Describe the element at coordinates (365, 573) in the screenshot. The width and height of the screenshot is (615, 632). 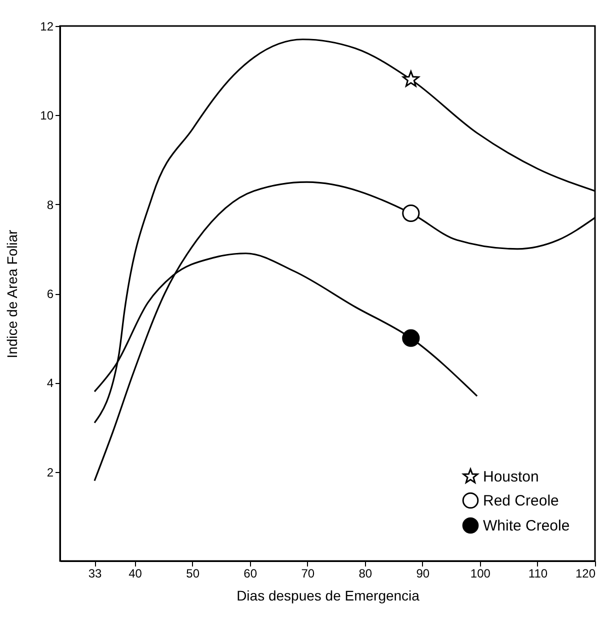
I see `x-tick-label: 80` at that location.